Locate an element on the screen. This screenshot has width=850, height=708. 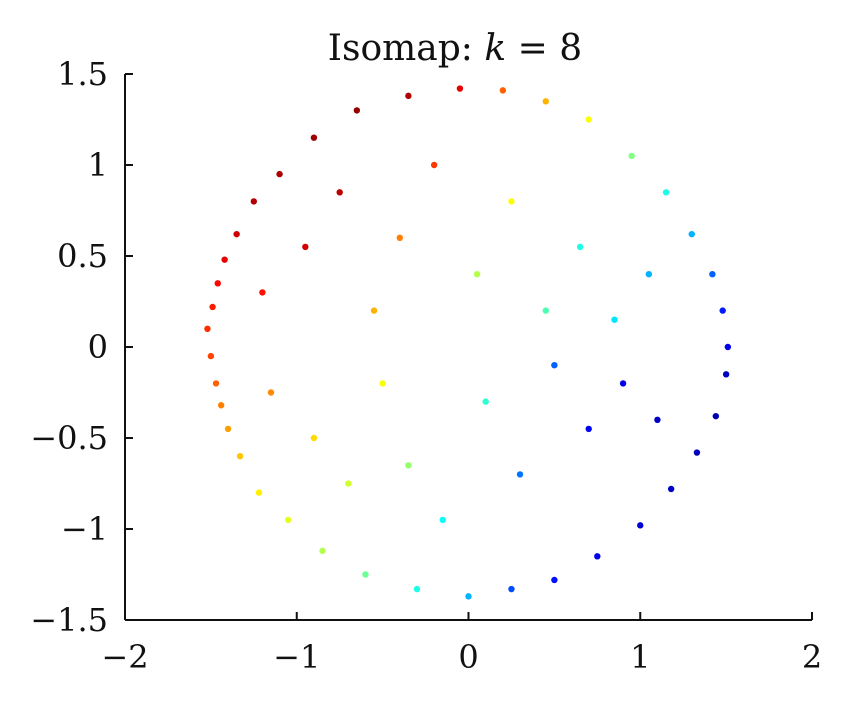
chart-title: Isomap: k = 8 is located at coordinates (455, 48).